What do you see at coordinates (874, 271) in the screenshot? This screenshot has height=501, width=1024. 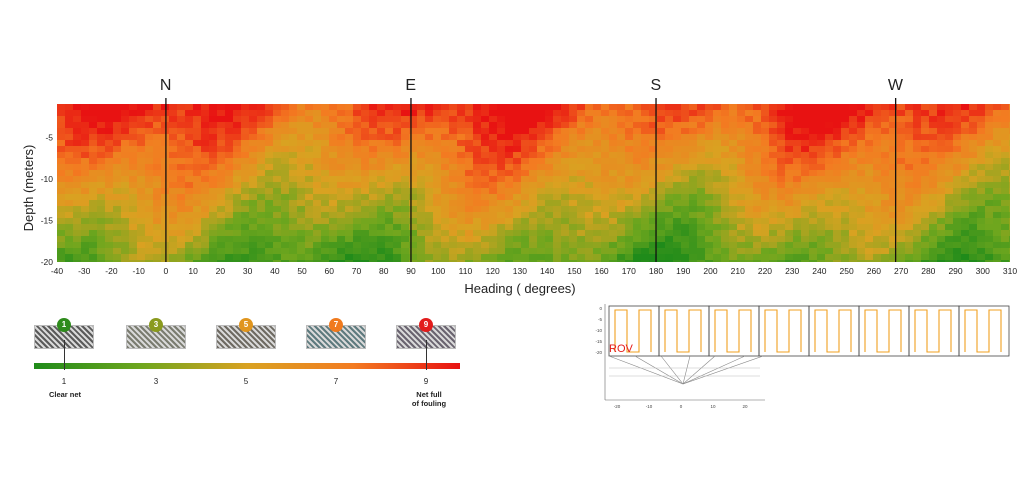 I see `x-tick-label: 260` at bounding box center [874, 271].